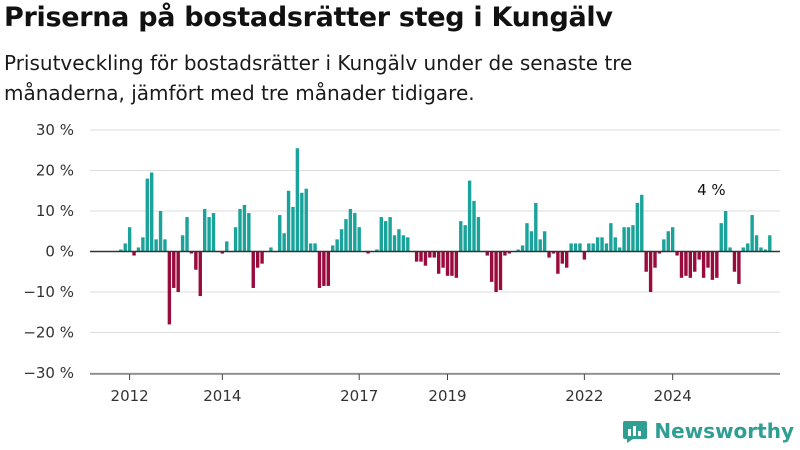  What do you see at coordinates (59, 252) in the screenshot?
I see `y-tick-label: 0 %` at bounding box center [59, 252].